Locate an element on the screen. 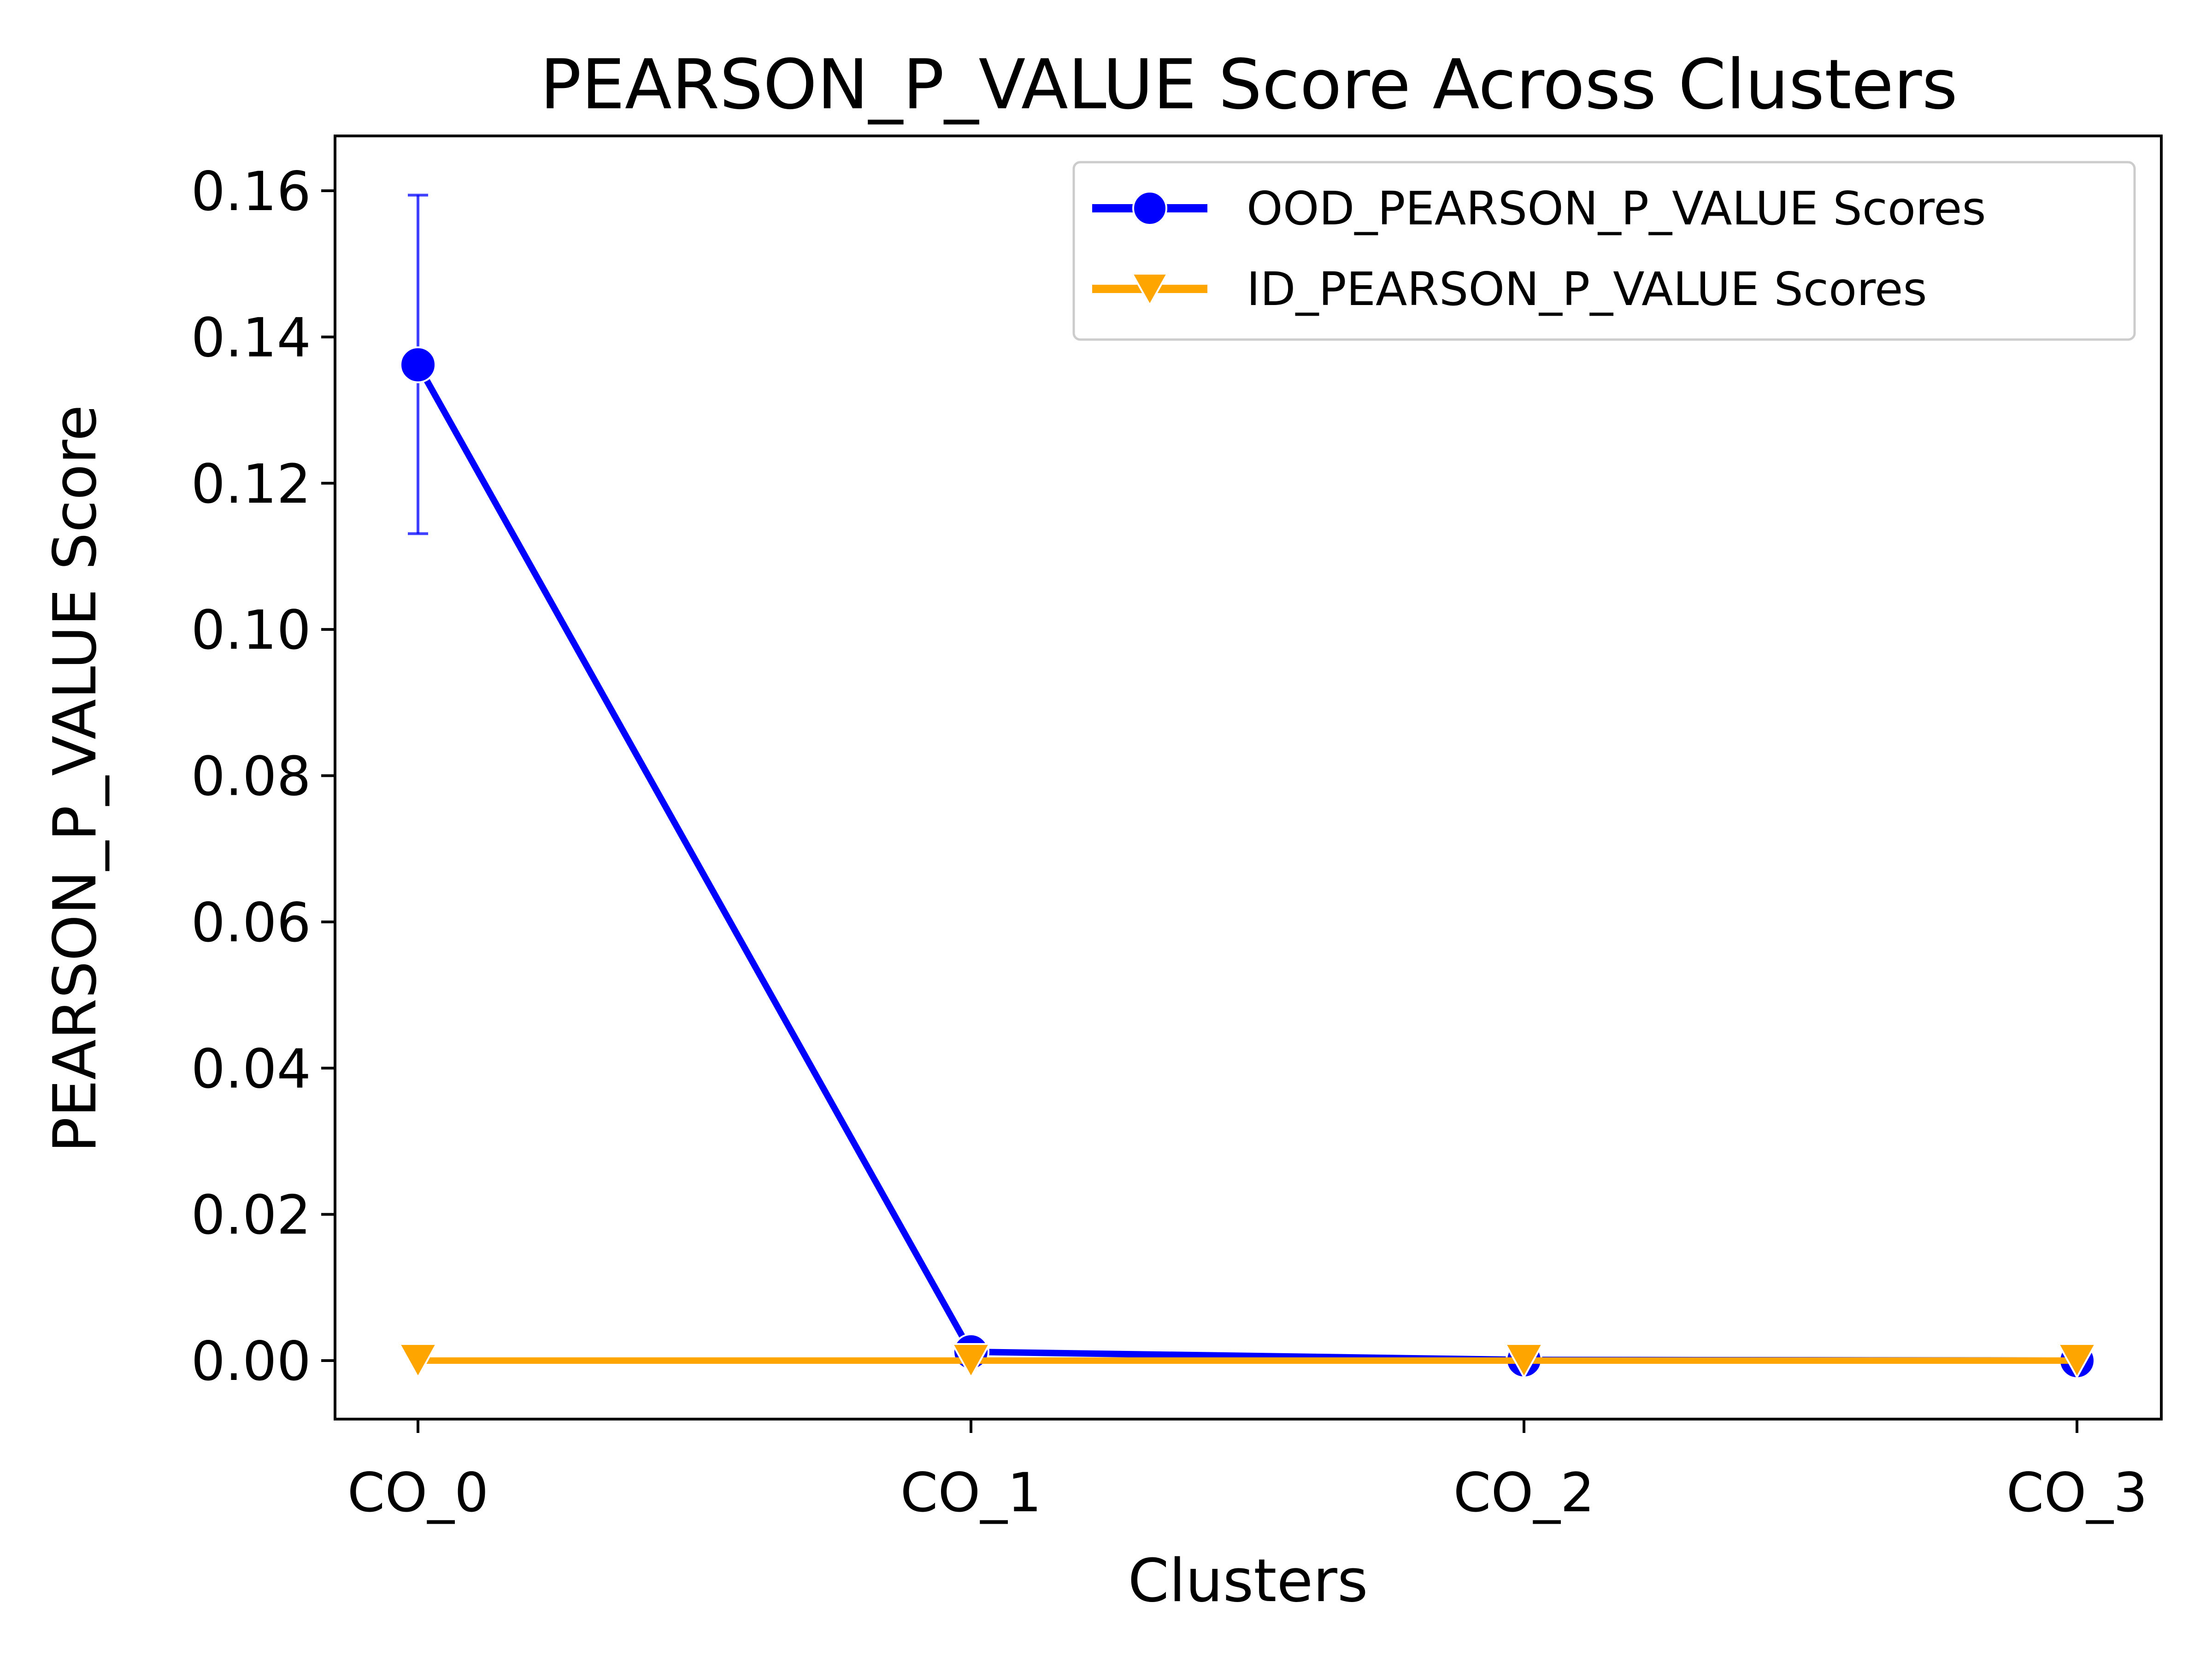  y-tick-label: 0.16 is located at coordinates (251, 191).